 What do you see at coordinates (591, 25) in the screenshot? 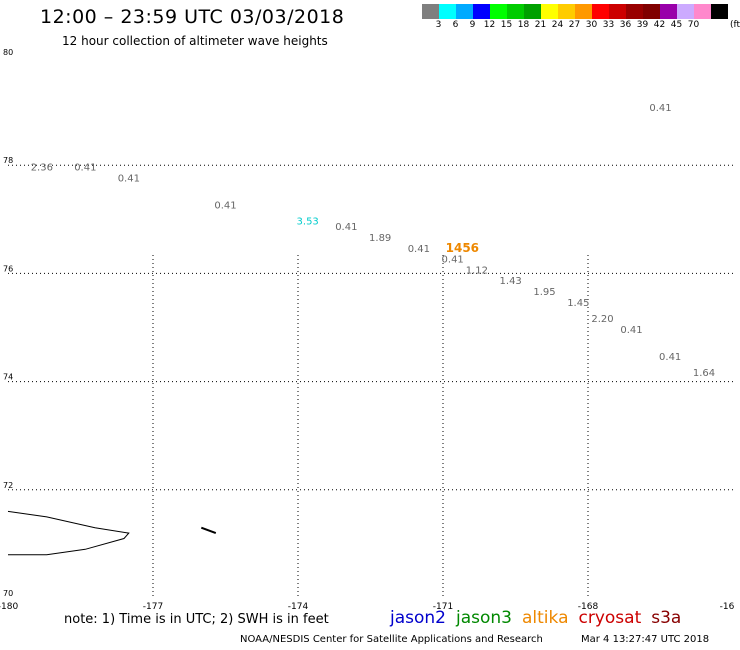
I see `scale-label: 30` at bounding box center [591, 25].